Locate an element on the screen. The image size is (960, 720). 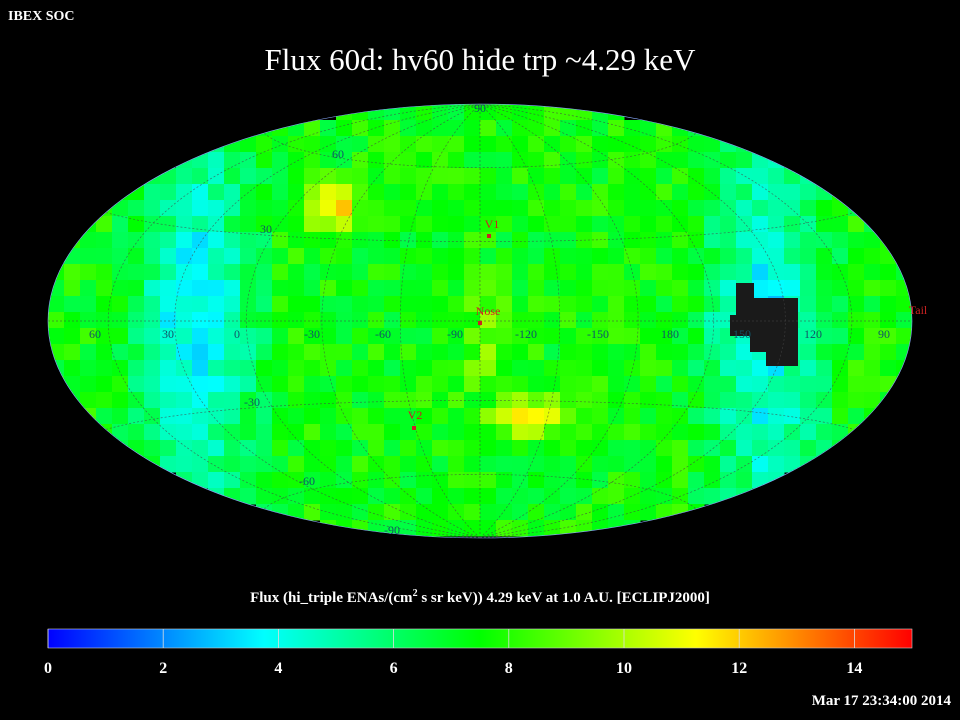
longitude-label: -150 is located at coordinates (598, 334).